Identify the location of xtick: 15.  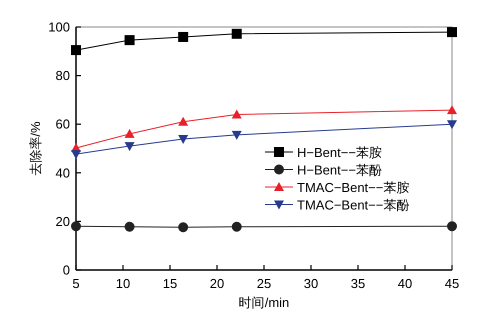
(170, 283).